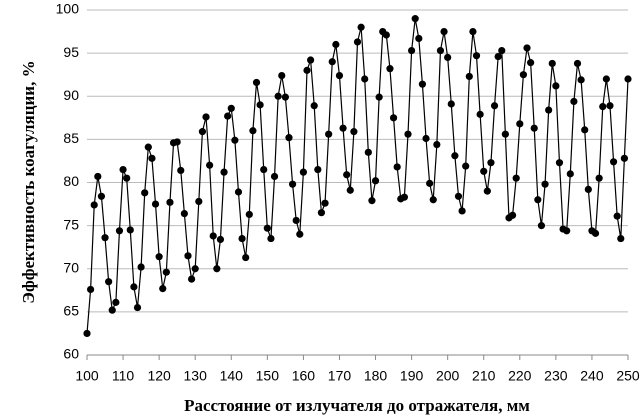 Image resolution: width=644 pixels, height=420 pixels. What do you see at coordinates (71, 224) in the screenshot?
I see `y-tick-label: 75` at bounding box center [71, 224].